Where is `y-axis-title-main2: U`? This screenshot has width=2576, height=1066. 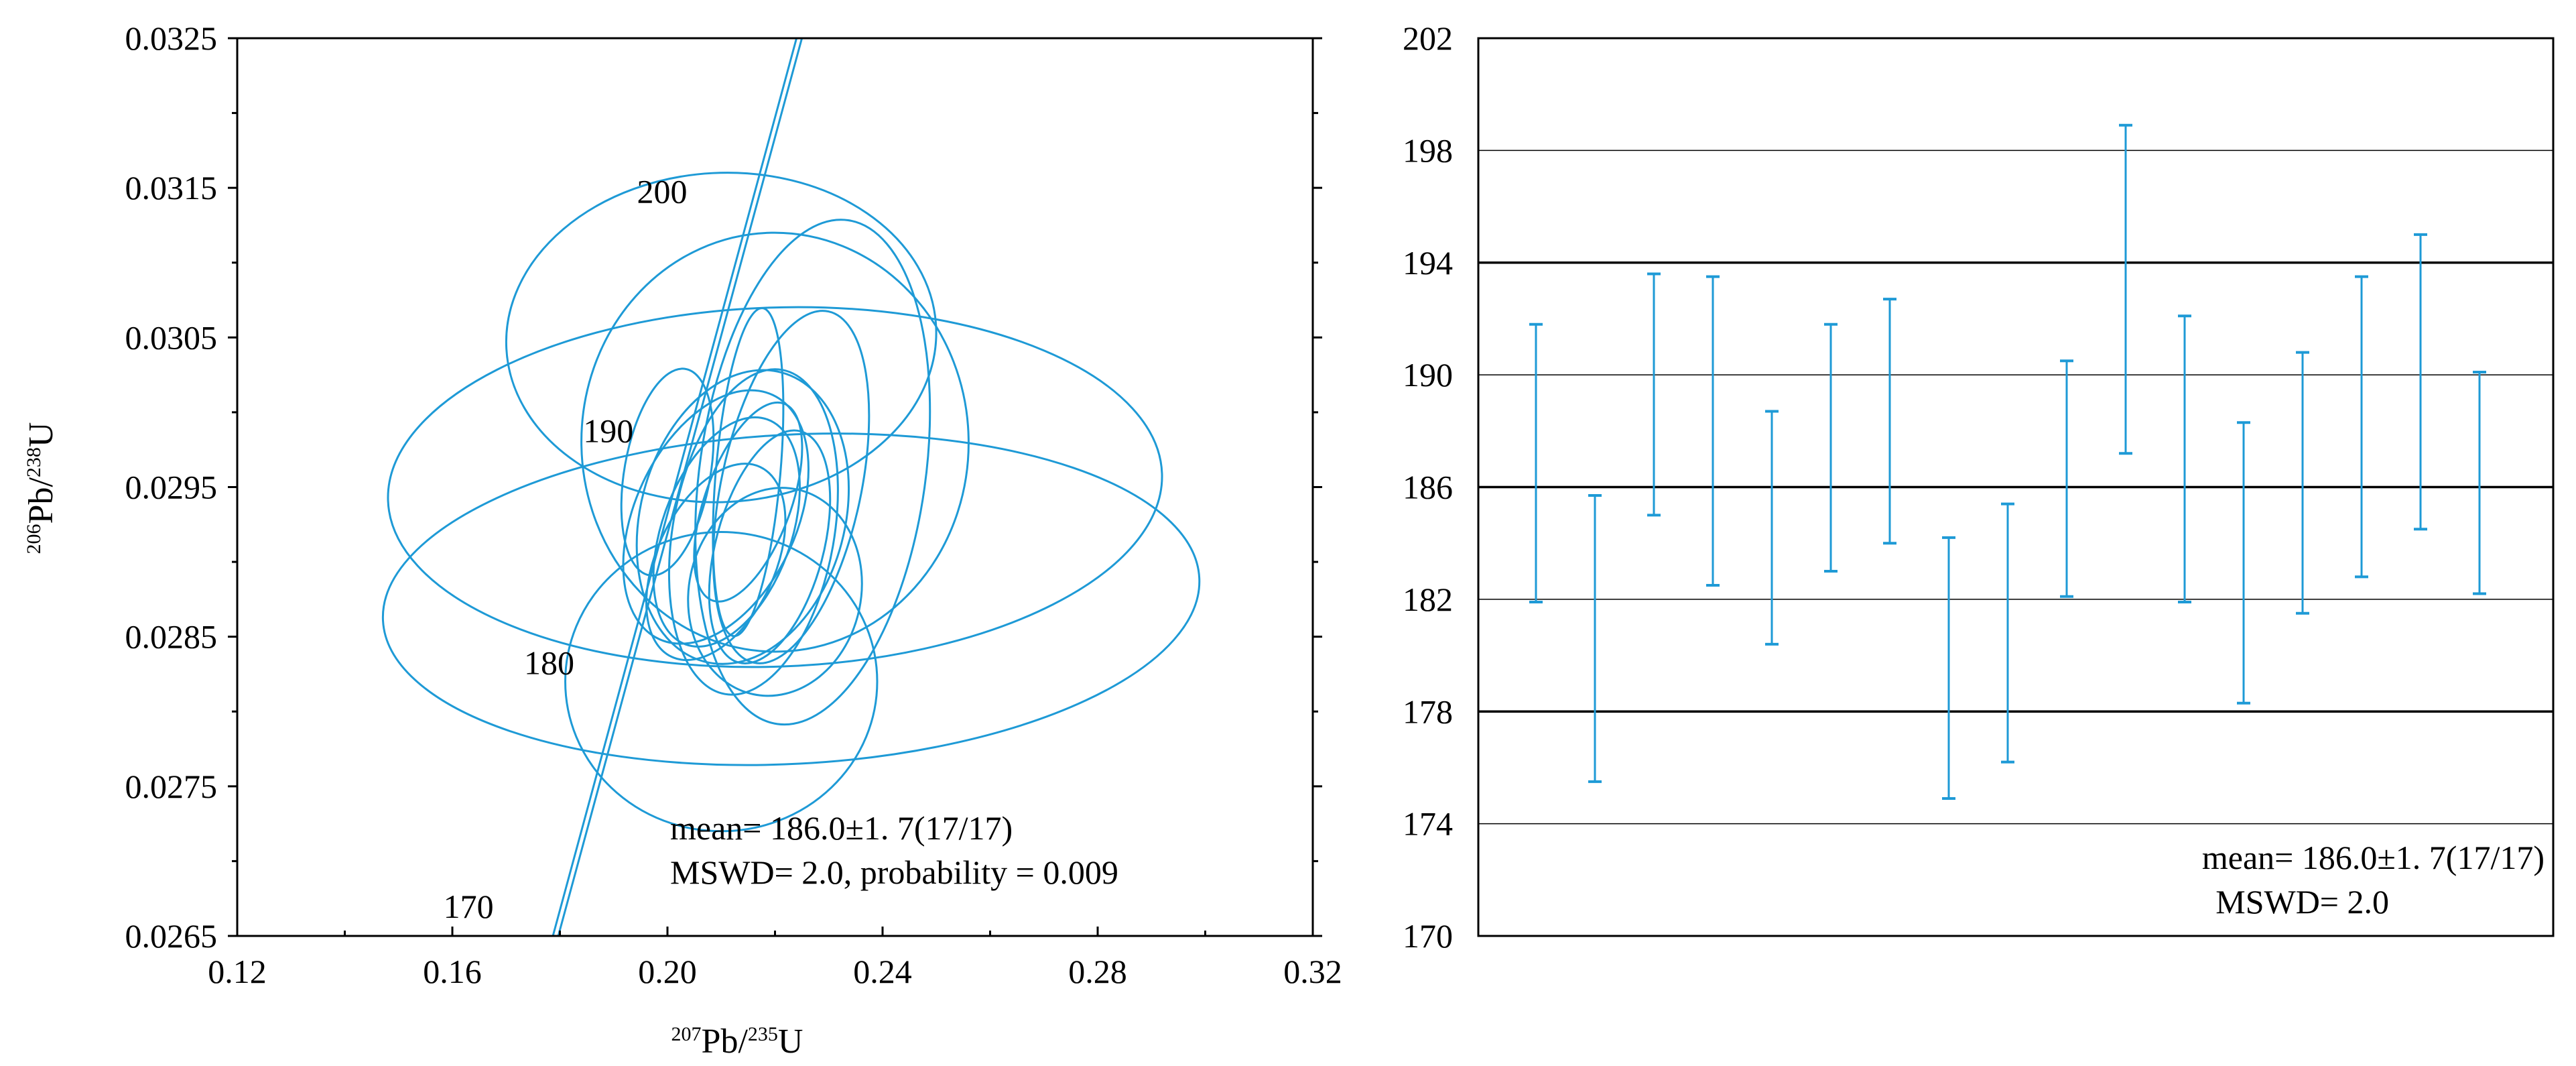 y-axis-title-main2: U is located at coordinates (41, 435).